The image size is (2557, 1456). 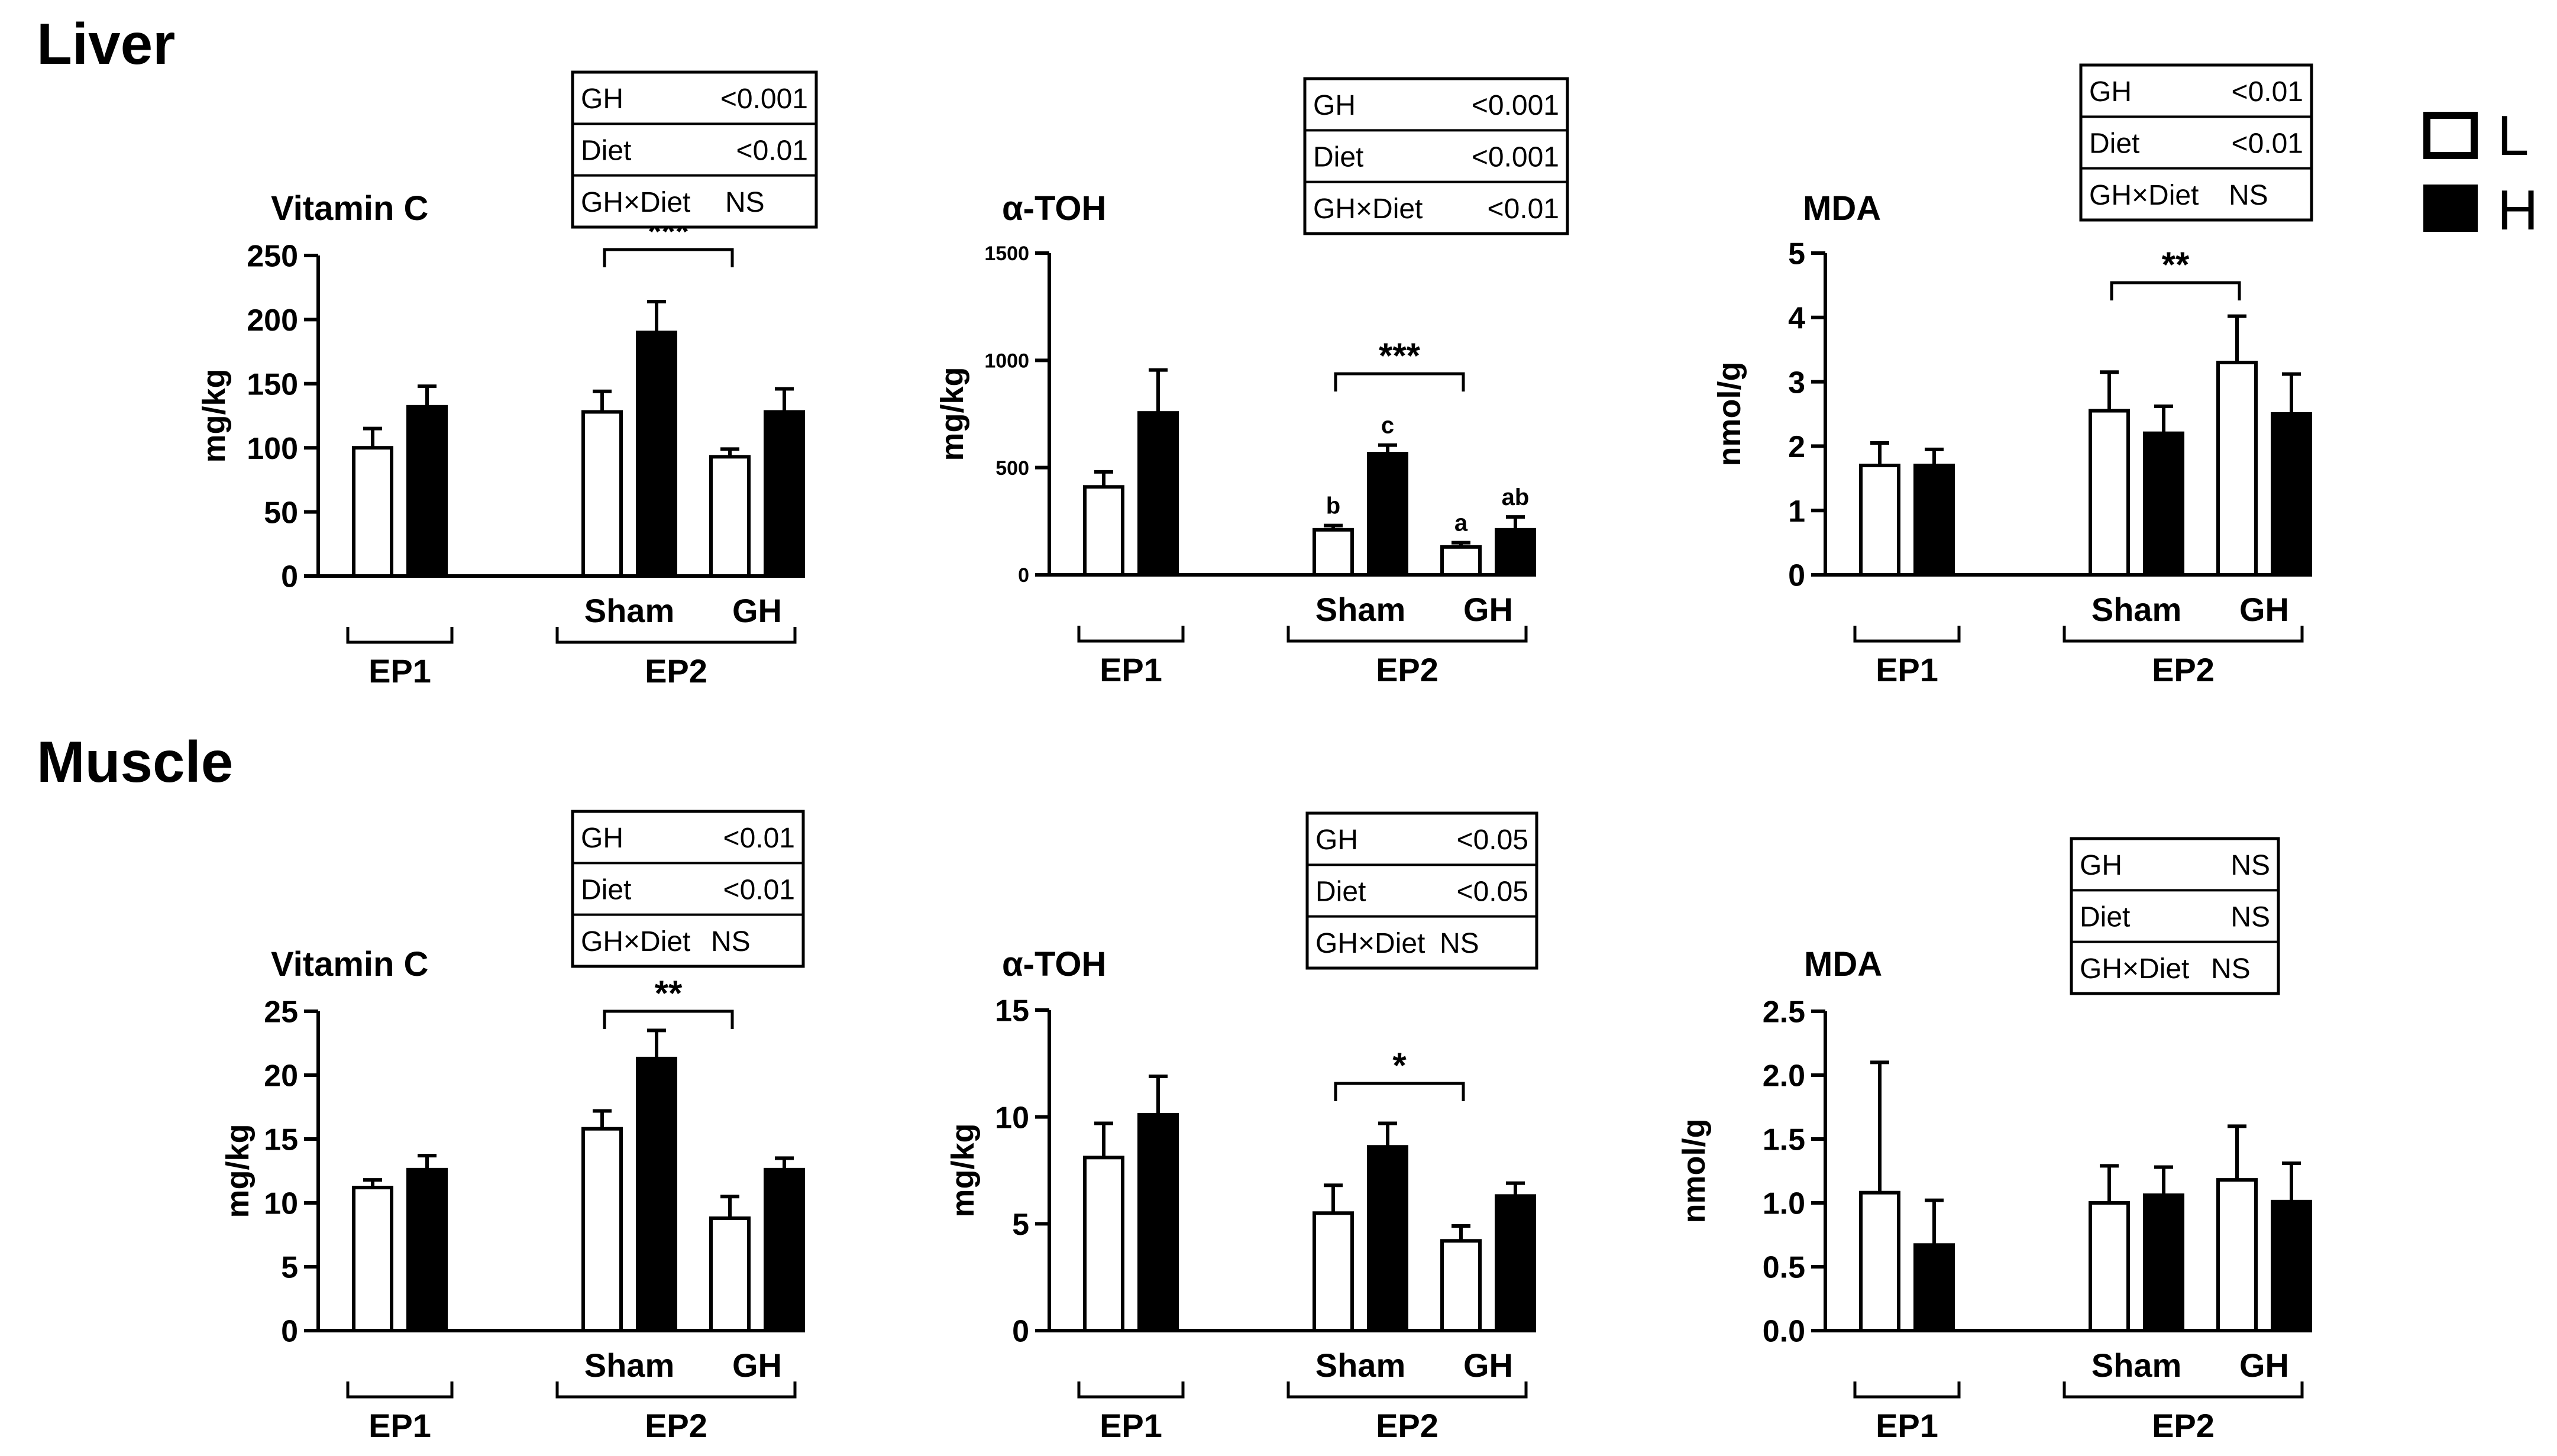 What do you see at coordinates (1387, 426) in the screenshot?
I see `group-letter: c` at bounding box center [1387, 426].